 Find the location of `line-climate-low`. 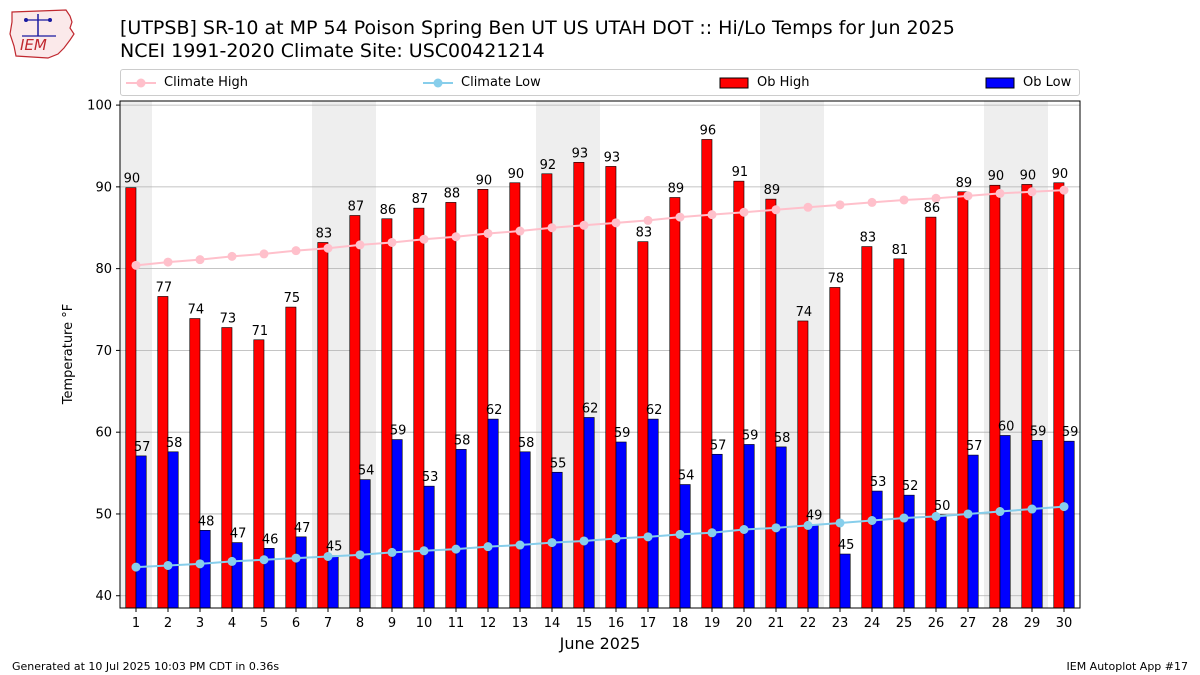

line-climate-low is located at coordinates (600, 537).